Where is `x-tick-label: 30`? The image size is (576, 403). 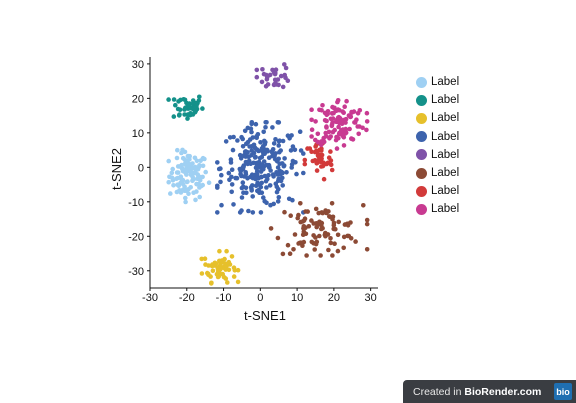
x-tick-label: 30 is located at coordinates (371, 298).